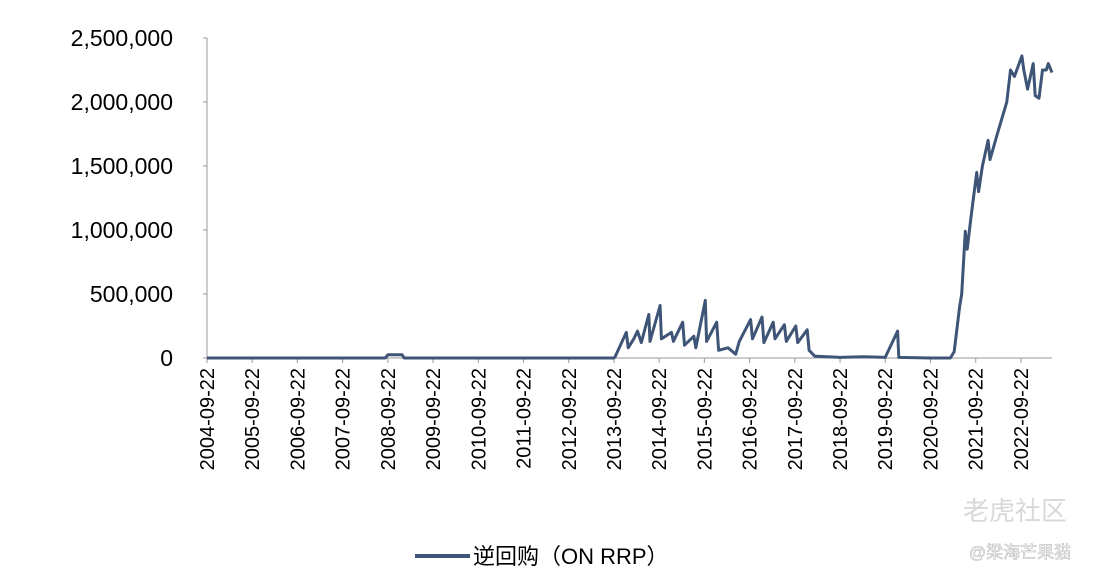 This screenshot has width=1093, height=581. Describe the element at coordinates (479, 419) in the screenshot. I see `x-tick-label: 2010-09-22` at that location.